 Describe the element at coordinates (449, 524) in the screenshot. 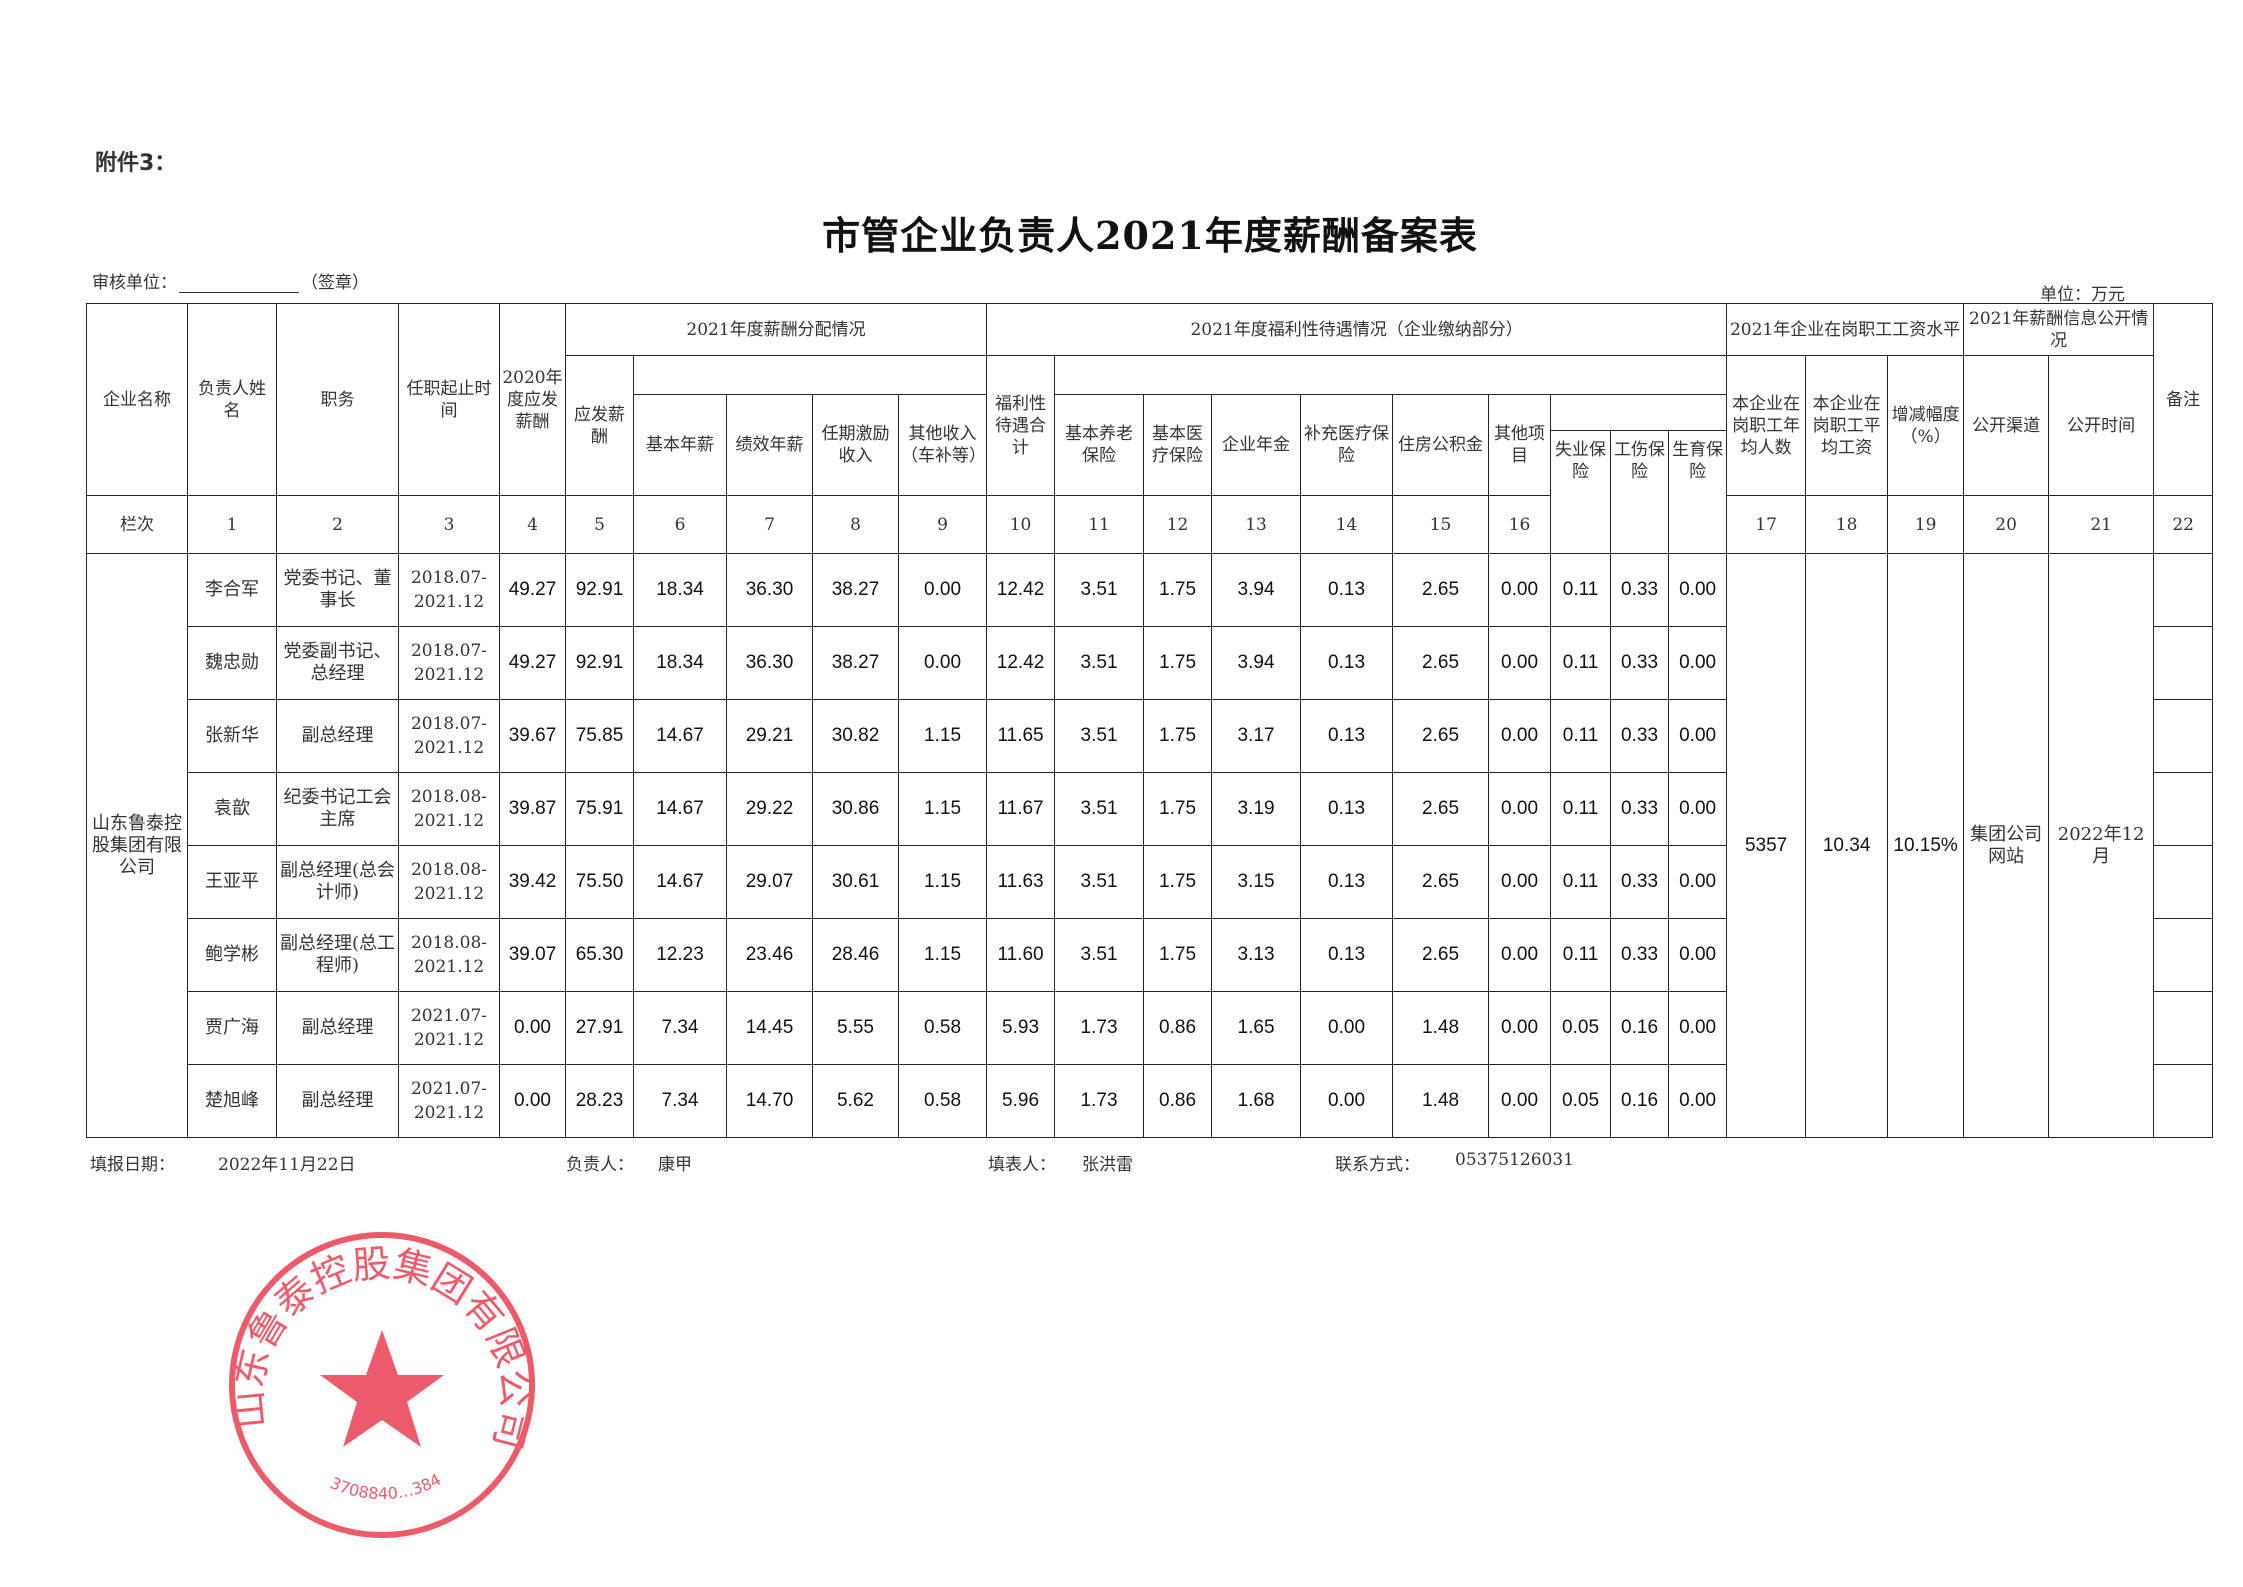

I see `index-number: 3` at that location.